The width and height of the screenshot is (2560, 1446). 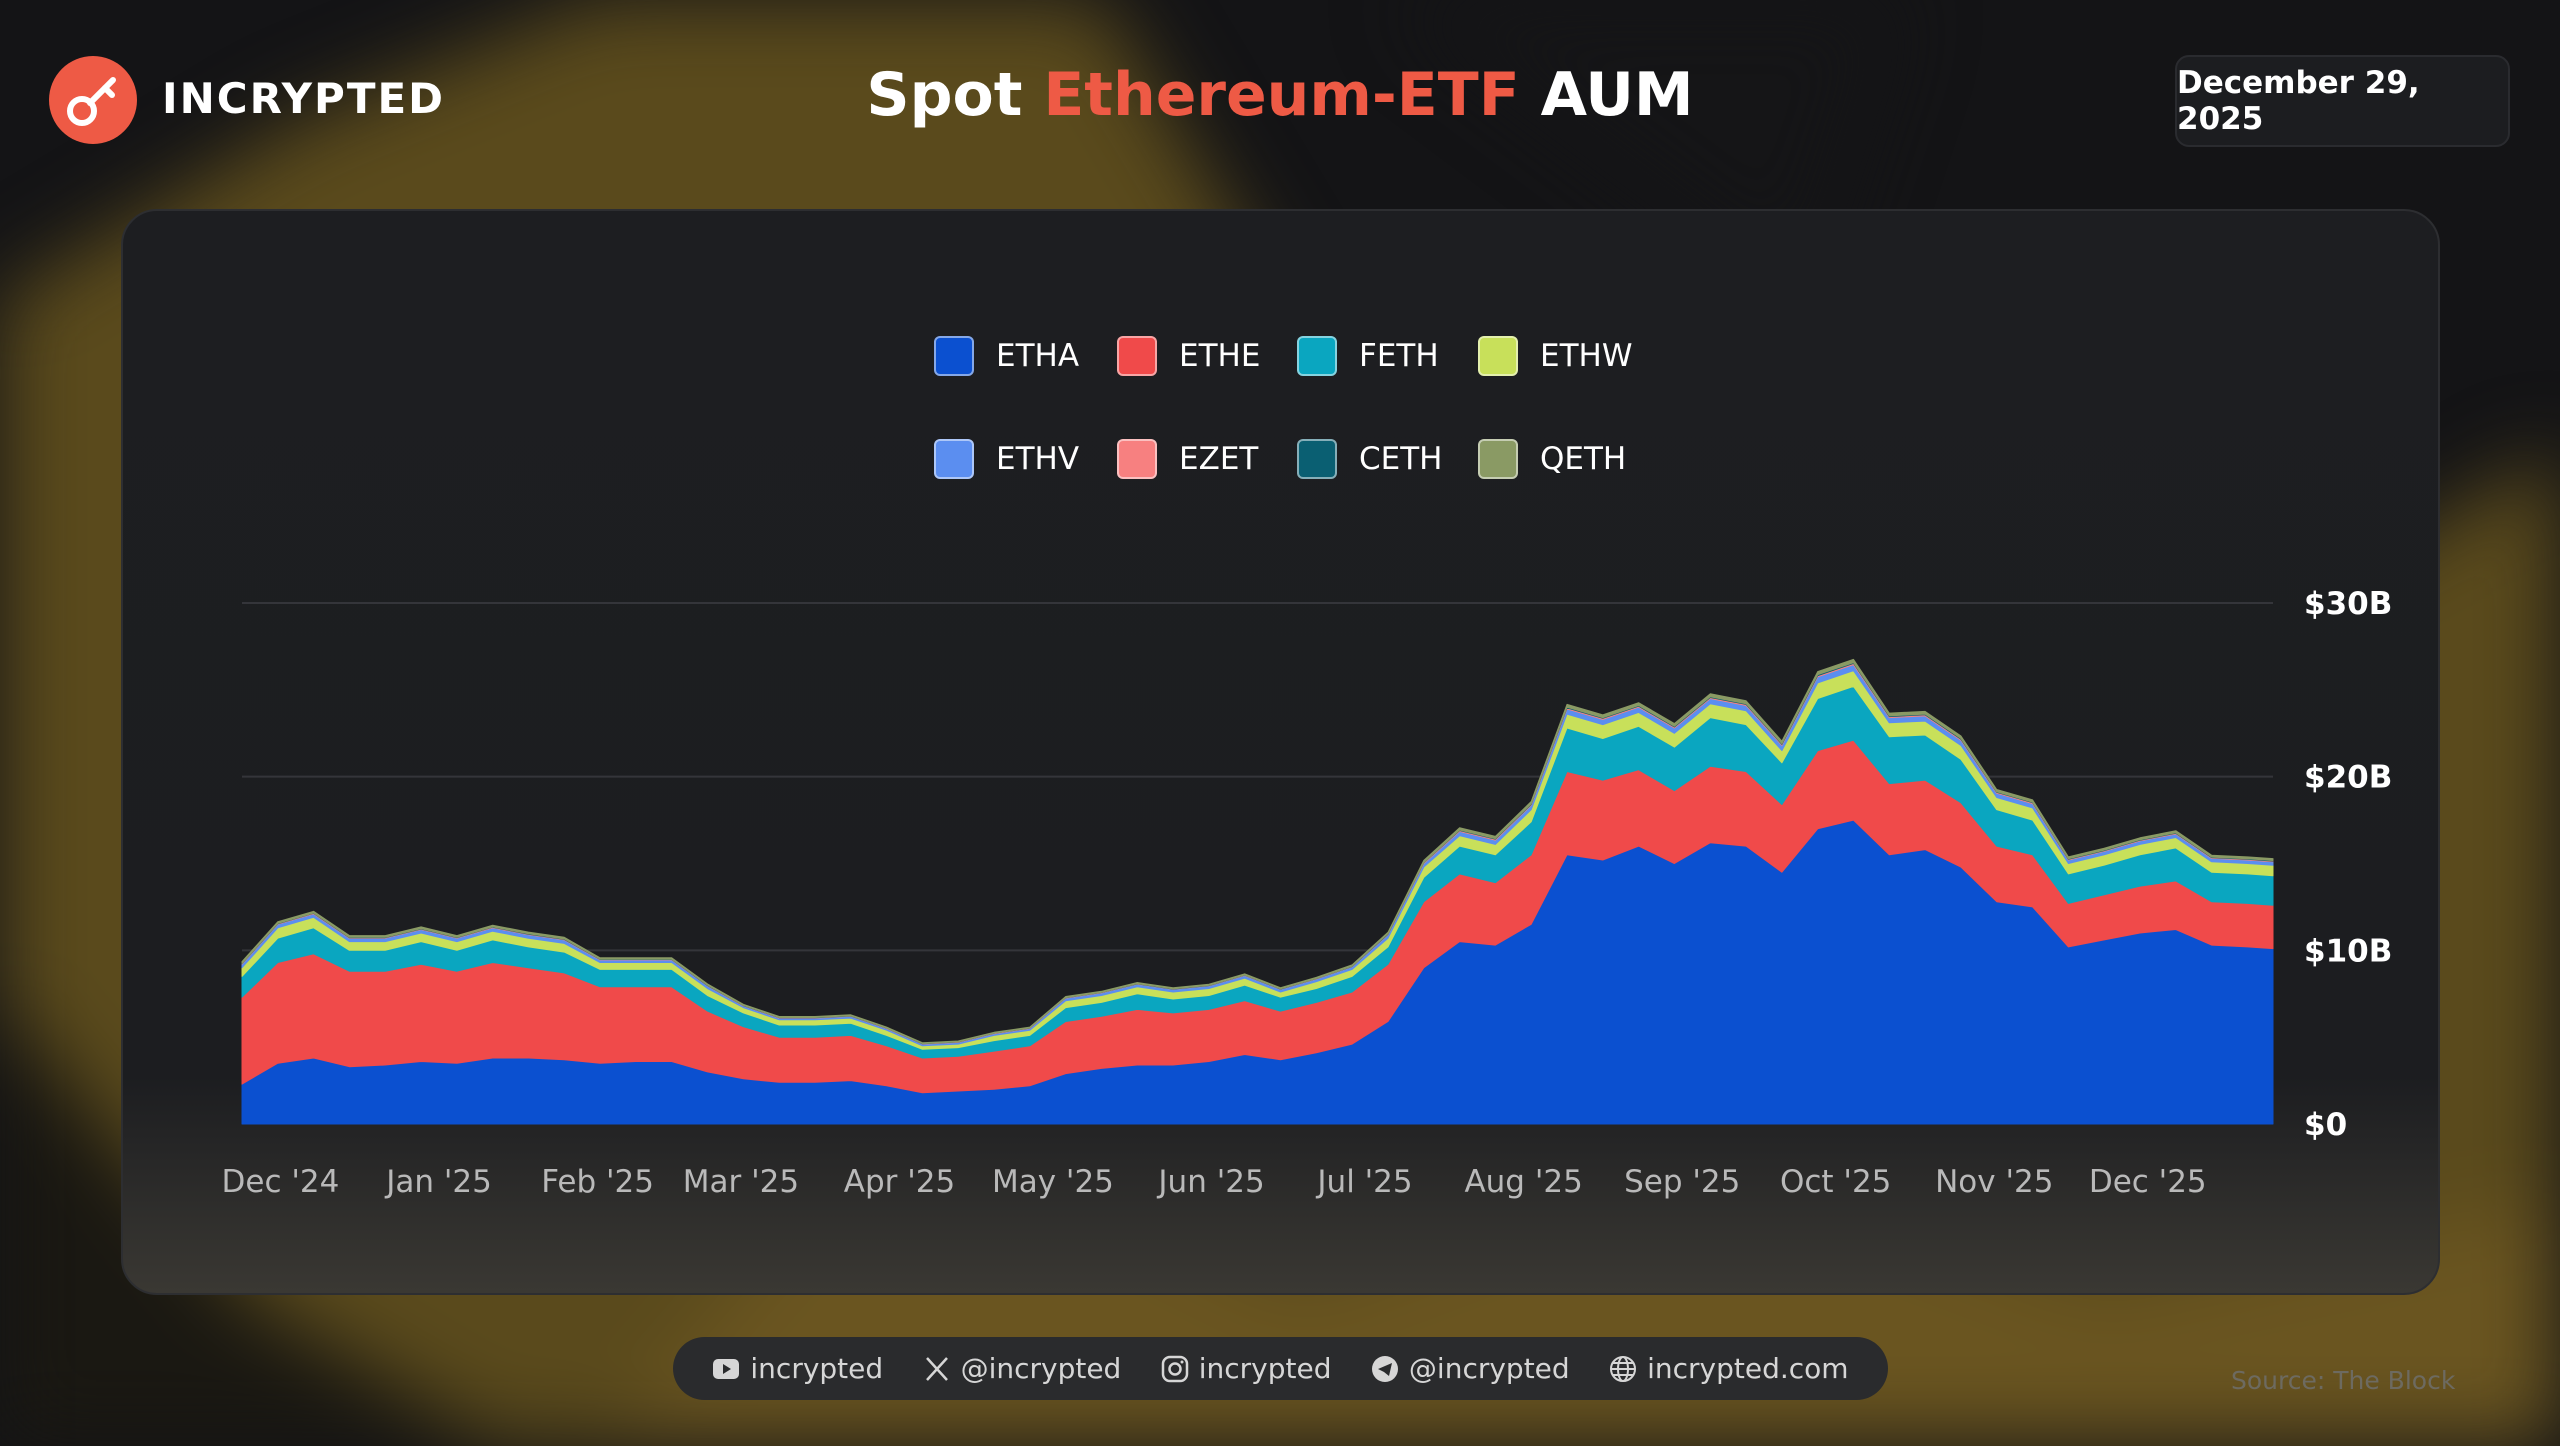 What do you see at coordinates (1606, 95) in the screenshot?
I see `title-suffix: AUM` at bounding box center [1606, 95].